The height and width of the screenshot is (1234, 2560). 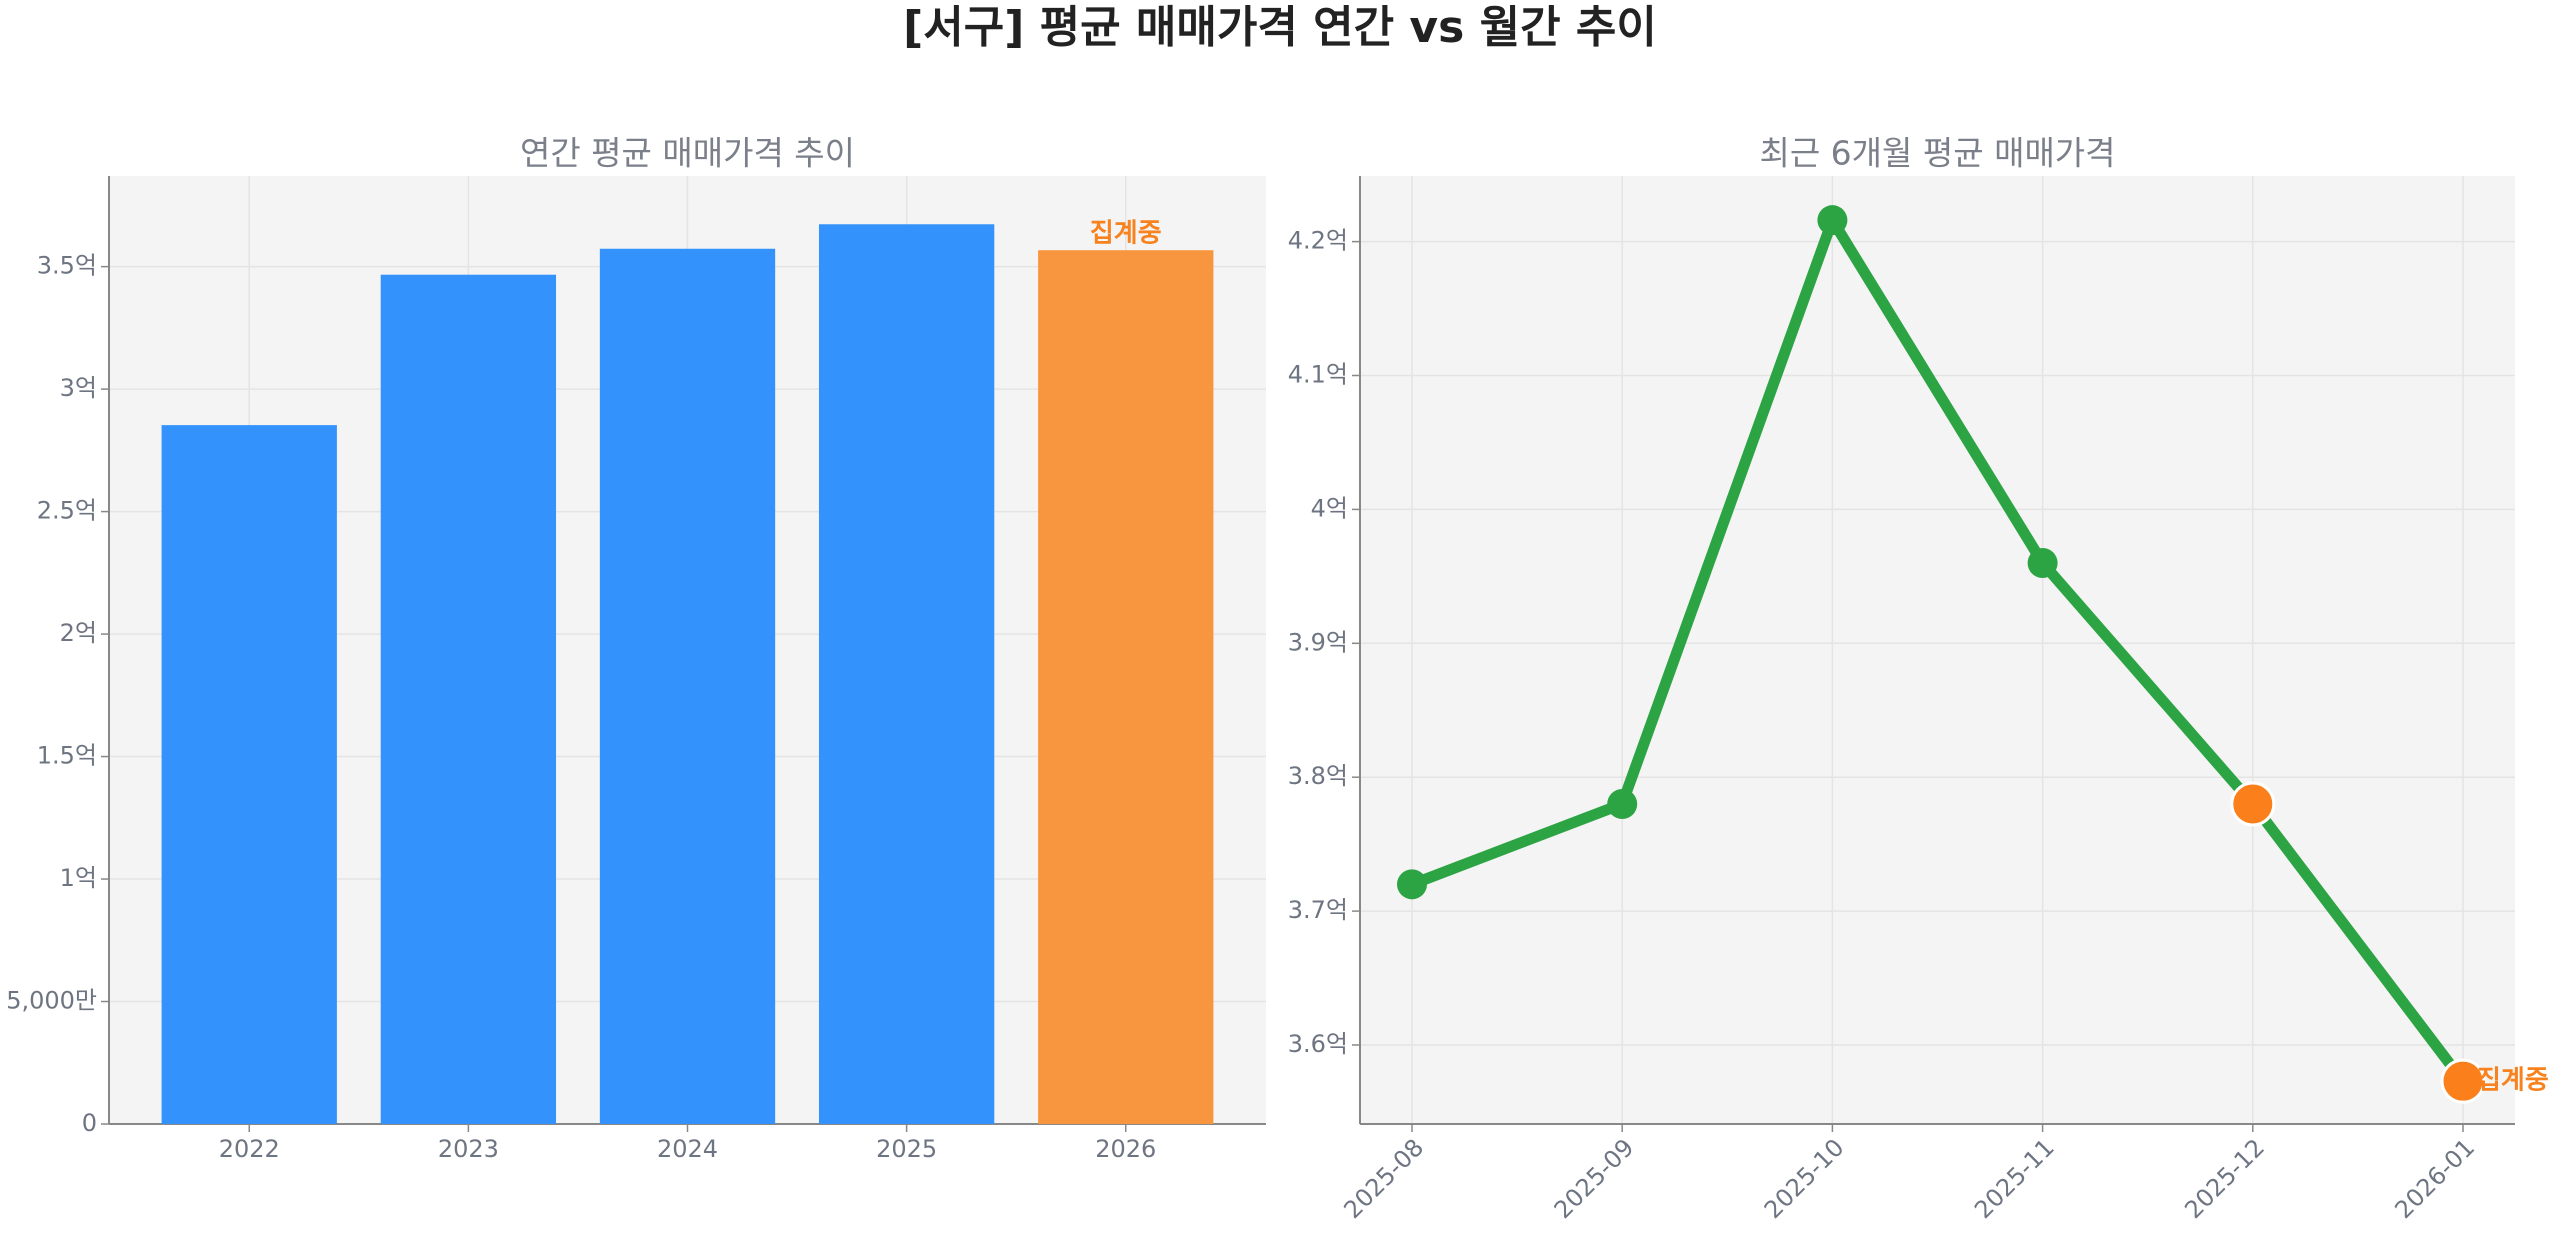 What do you see at coordinates (1937, 153) in the screenshot?
I see `subplot-title: 최근 6개월 평균 매매가격` at bounding box center [1937, 153].